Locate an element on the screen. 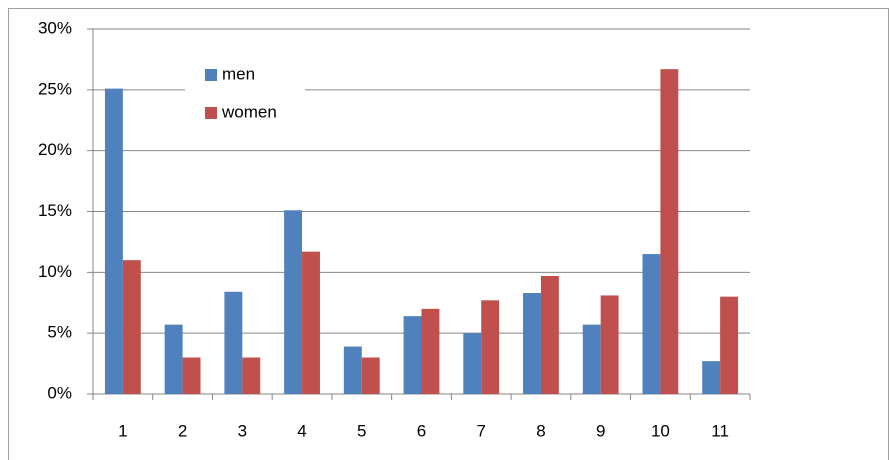  x-tick-label: 2 is located at coordinates (182, 430).